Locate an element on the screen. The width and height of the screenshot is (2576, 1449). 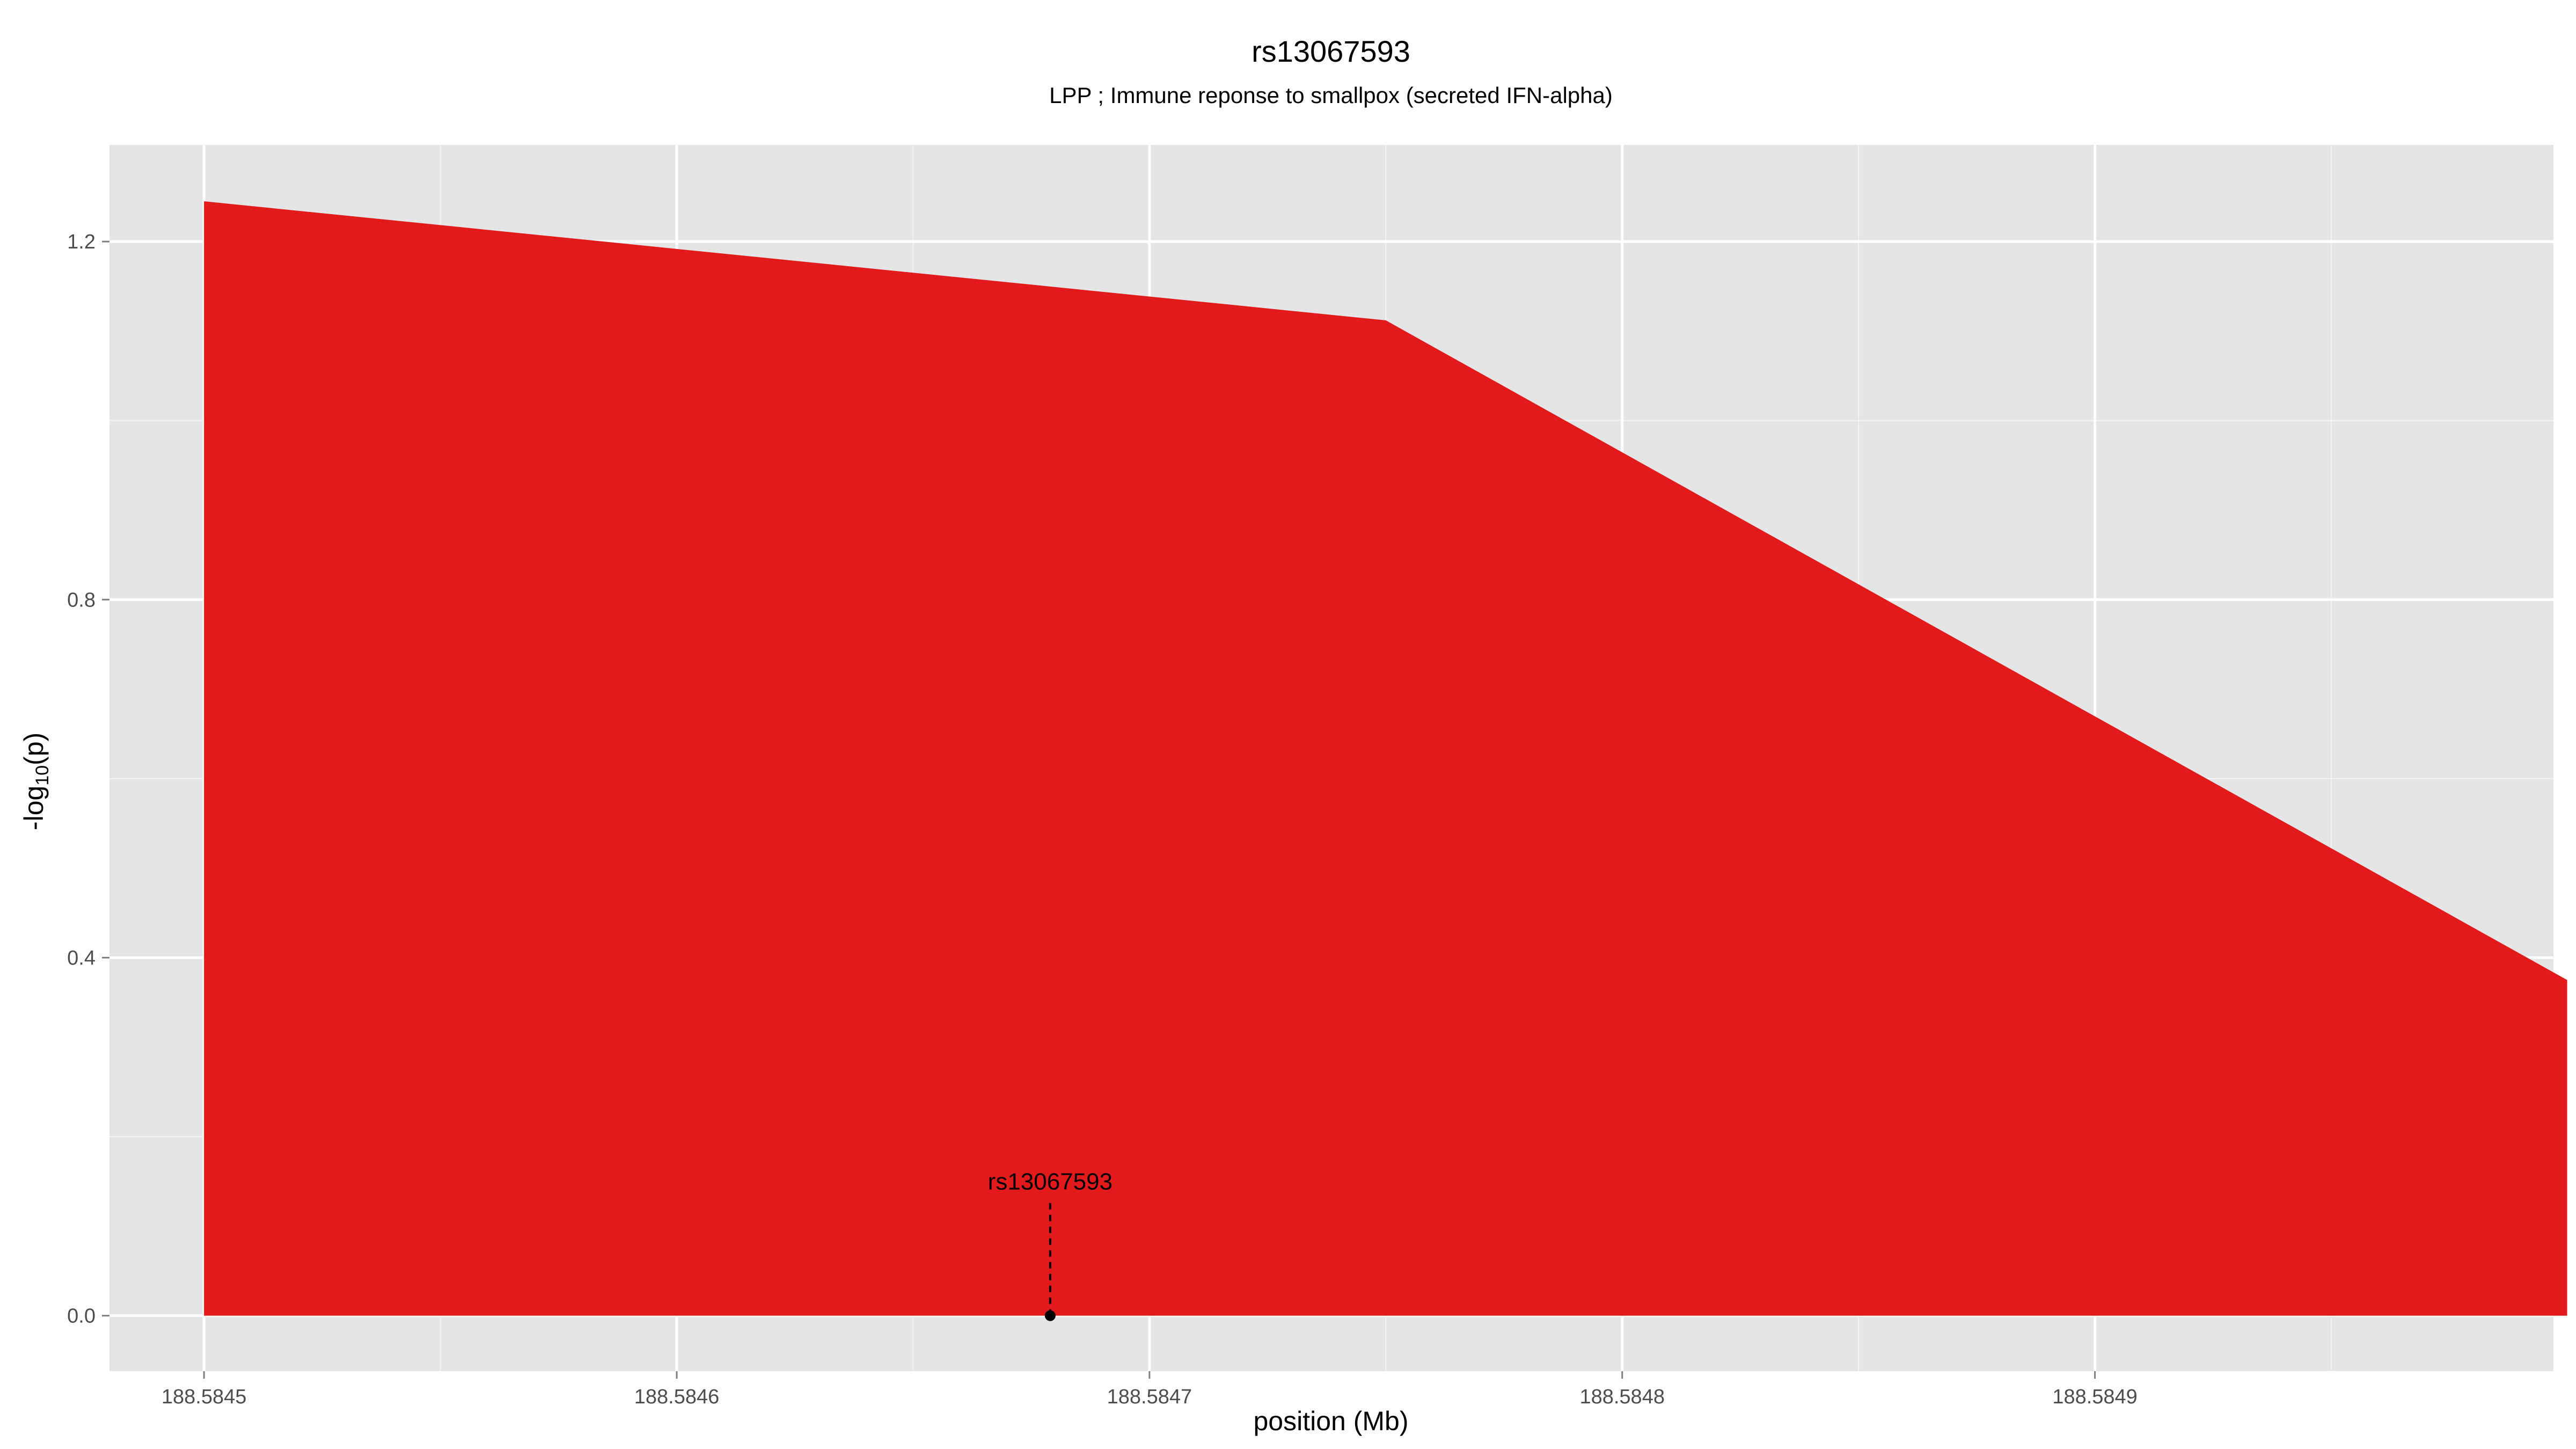
annotation-label: rs13067593 is located at coordinates (1050, 1182).